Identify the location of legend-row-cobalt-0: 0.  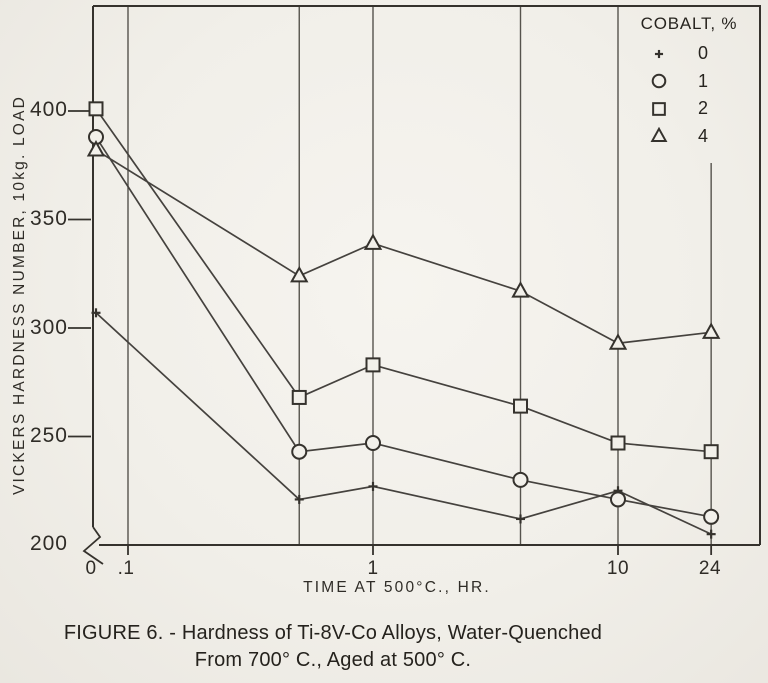
(689, 54).